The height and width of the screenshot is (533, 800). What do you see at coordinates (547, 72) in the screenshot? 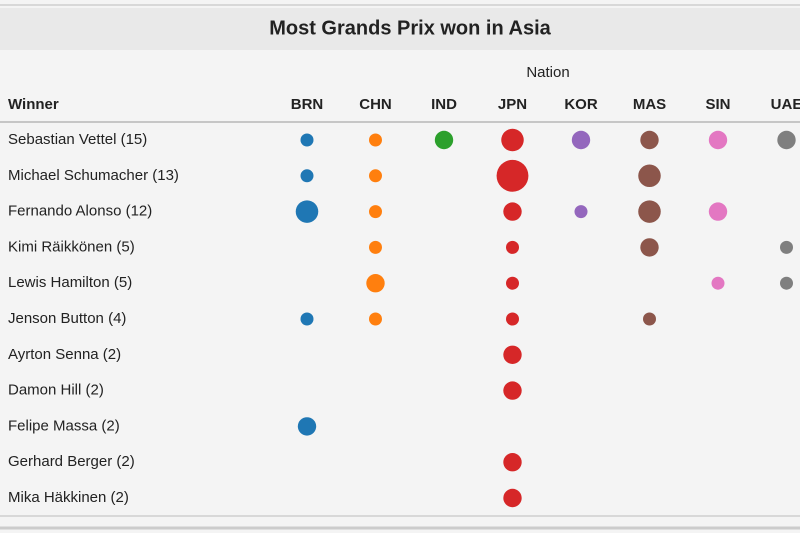
I see `column-header: Nation` at bounding box center [547, 72].